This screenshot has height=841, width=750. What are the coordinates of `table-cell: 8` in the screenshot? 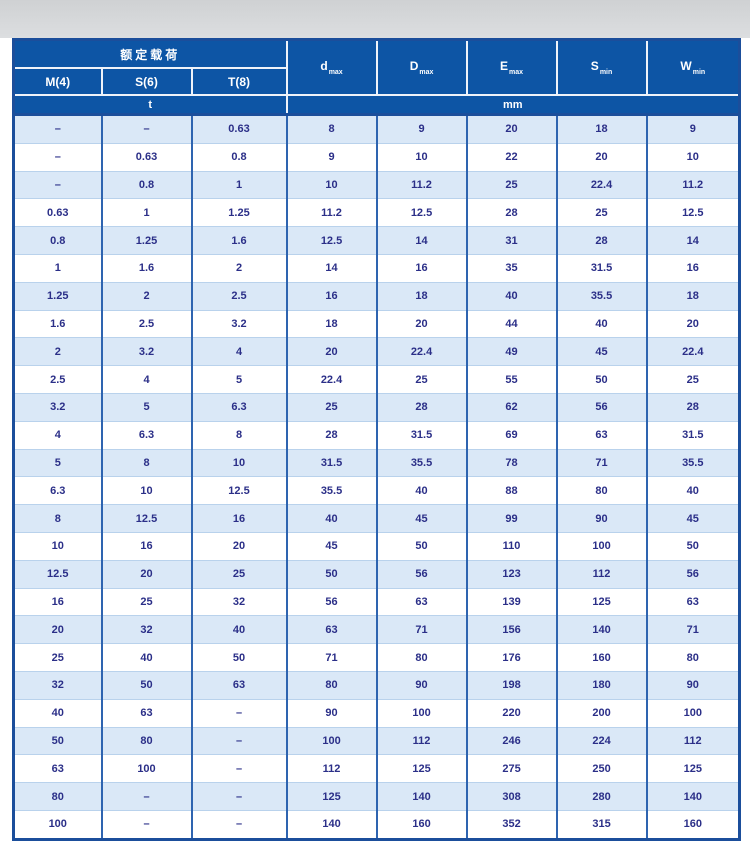 It's located at (239, 435).